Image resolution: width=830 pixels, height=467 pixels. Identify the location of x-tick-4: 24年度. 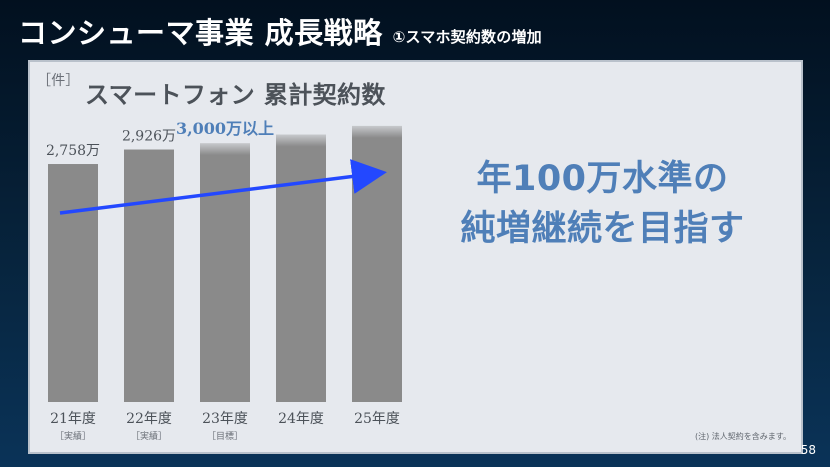
(301, 419).